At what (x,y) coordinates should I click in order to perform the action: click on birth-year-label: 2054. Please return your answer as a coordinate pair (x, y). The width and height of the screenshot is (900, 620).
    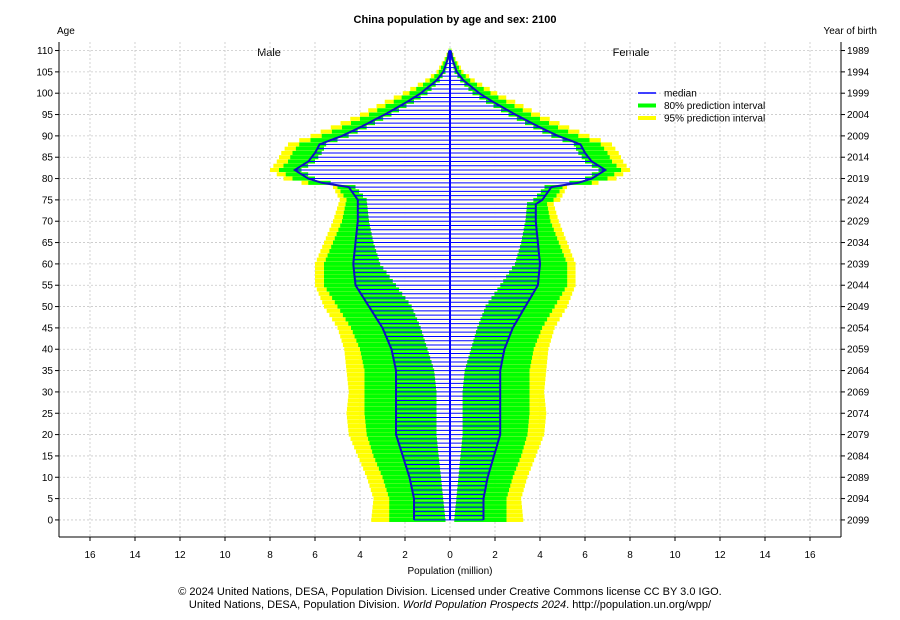
    Looking at the image, I should click on (858, 328).